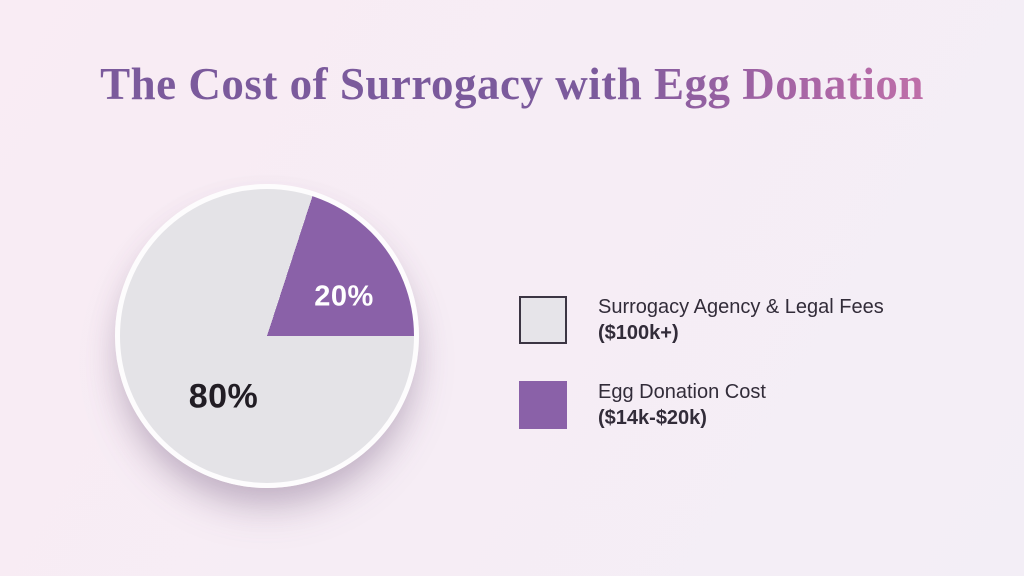 The height and width of the screenshot is (576, 1024). I want to click on legend-item-surrogacy-fees: Surrogacy Agency & Legal Fees ($100k+), so click(701, 320).